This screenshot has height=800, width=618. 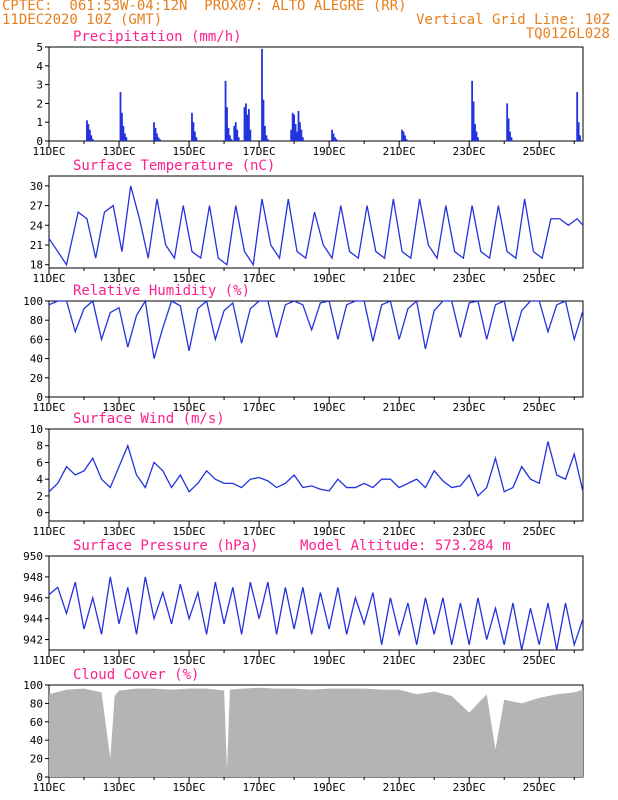 I want to click on wind-series-line, so click(x=316, y=469).